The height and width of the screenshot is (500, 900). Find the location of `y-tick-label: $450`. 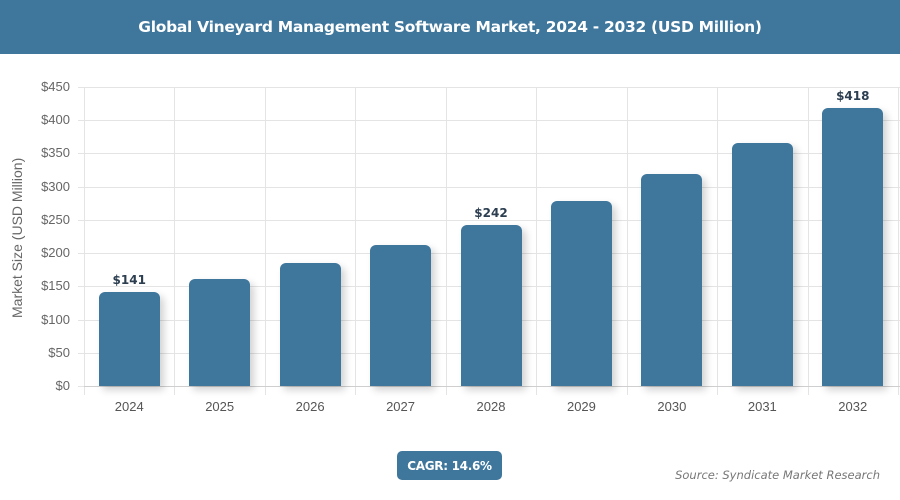

y-tick-label: $450 is located at coordinates (55, 86).